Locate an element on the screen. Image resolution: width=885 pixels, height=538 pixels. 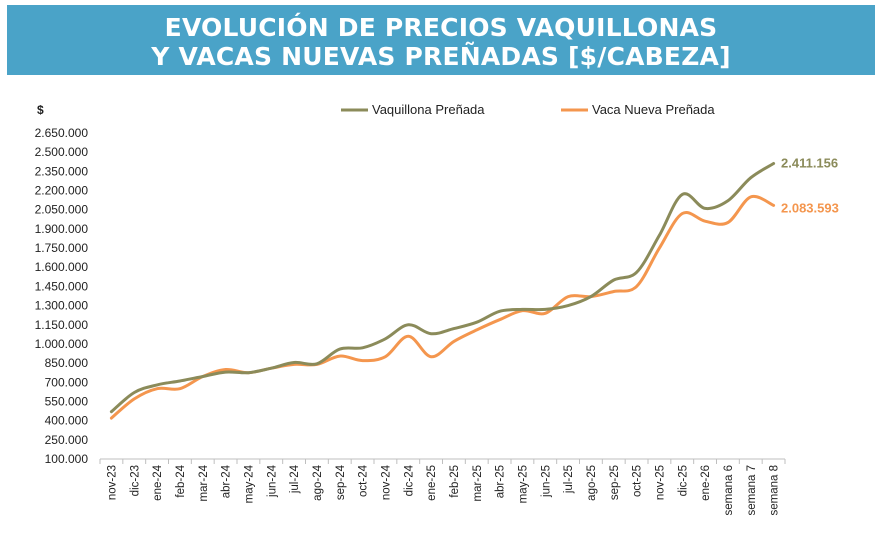
x-tick-label: jul-25 is located at coordinates (569, 479).